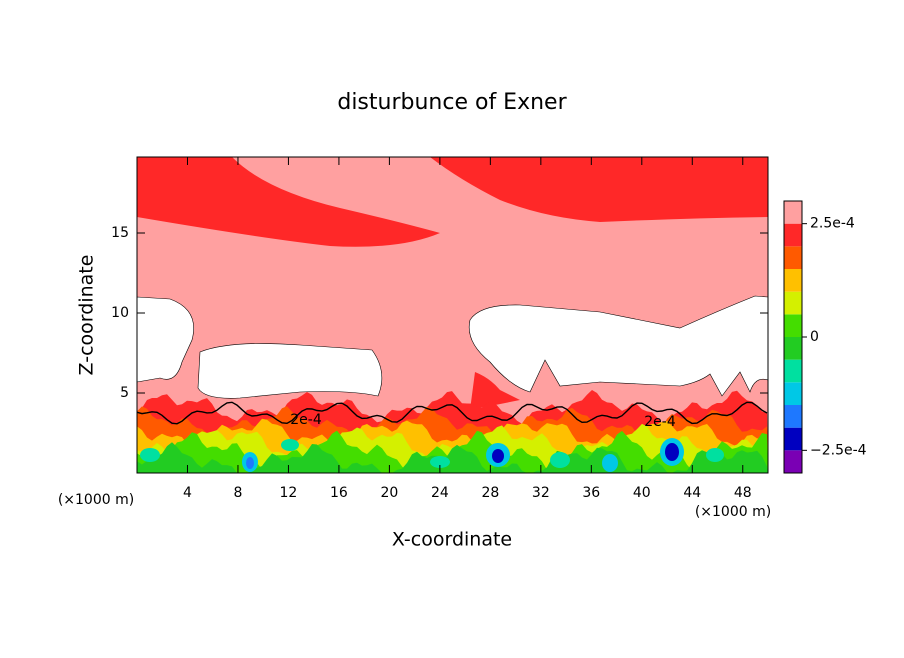 This screenshot has height=658, width=904. Describe the element at coordinates (490, 493) in the screenshot. I see `x-tick-label: 28` at that location.